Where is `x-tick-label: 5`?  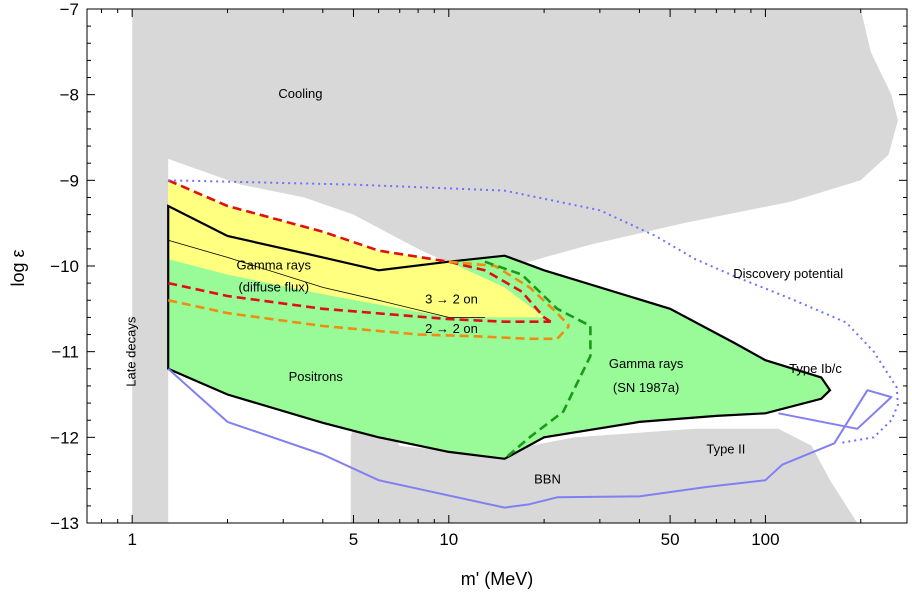
x-tick-label: 5 is located at coordinates (353, 539).